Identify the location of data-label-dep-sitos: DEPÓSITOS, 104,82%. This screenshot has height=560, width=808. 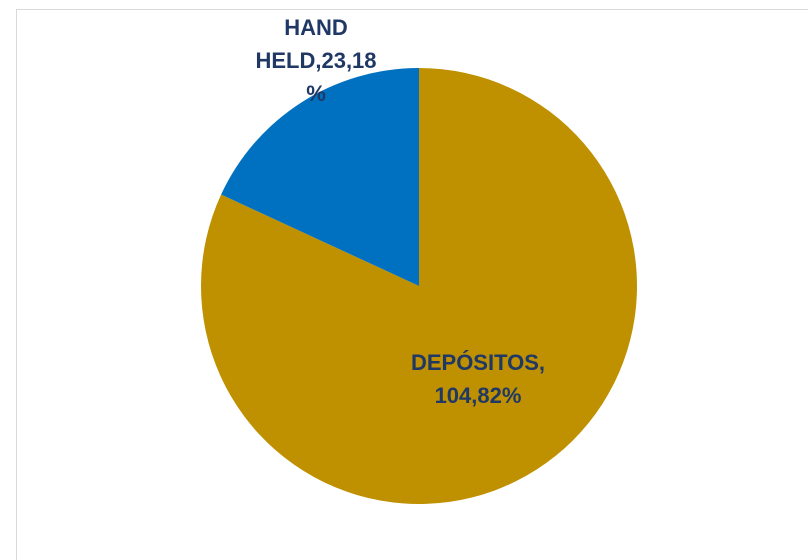
(478, 379).